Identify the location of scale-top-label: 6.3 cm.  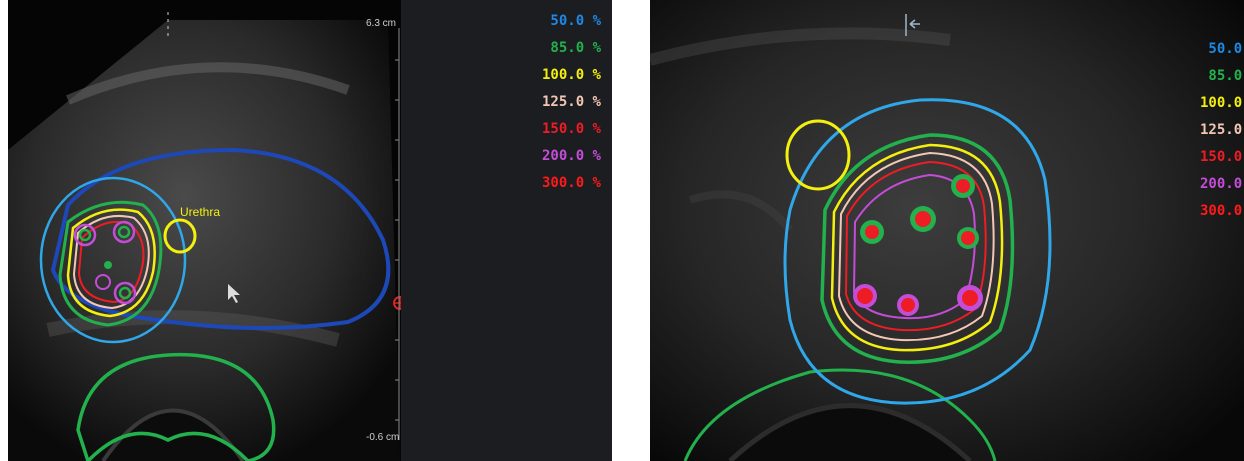
(381, 23).